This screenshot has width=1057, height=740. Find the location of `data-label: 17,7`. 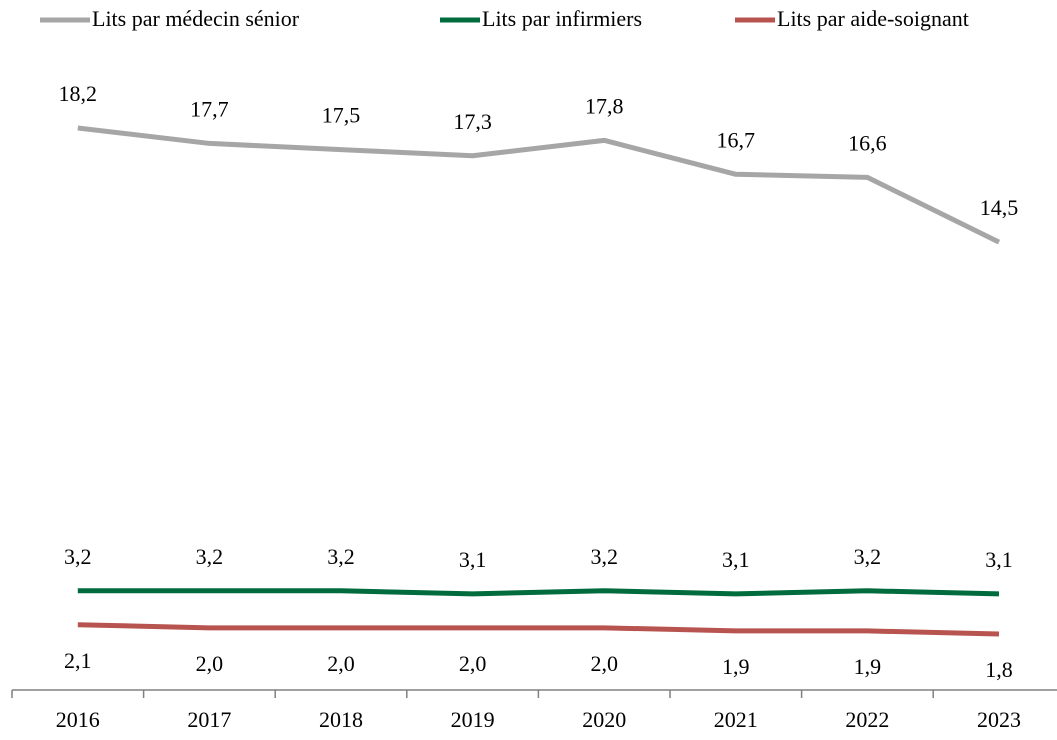

data-label: 17,7 is located at coordinates (209, 108).